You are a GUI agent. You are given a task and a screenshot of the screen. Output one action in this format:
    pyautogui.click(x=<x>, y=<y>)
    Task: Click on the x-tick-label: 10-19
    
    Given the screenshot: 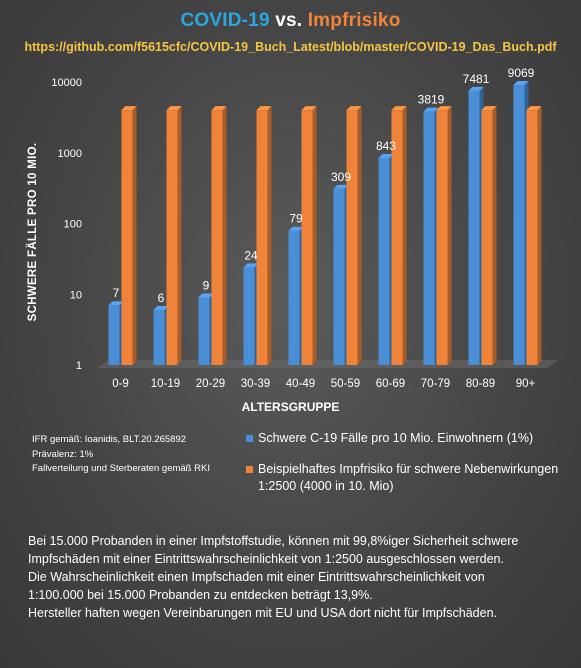 What is the action you would take?
    pyautogui.click(x=165, y=384)
    